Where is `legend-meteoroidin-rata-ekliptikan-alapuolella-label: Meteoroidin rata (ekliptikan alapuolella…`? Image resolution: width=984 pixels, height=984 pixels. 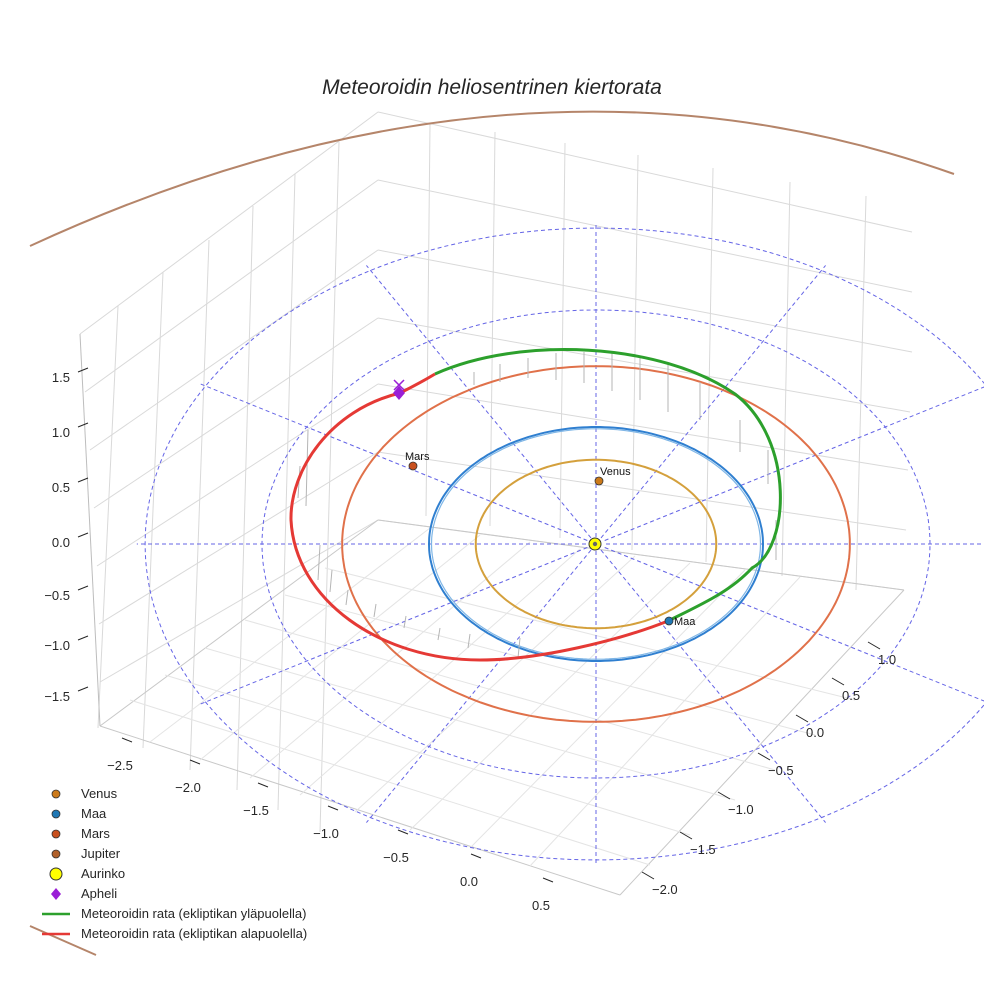
legend-meteoroidin-rata-ekliptikan-alapuolella-label: Meteoroidin rata (ekliptikan alapuolella… is located at coordinates (194, 933).